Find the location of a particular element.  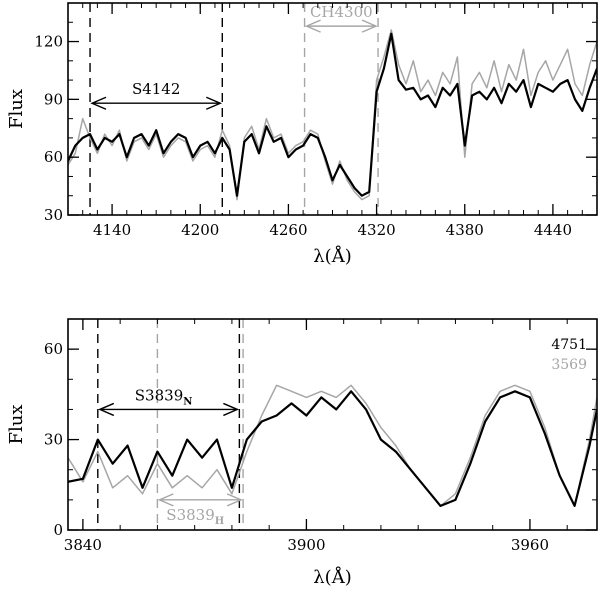

x-tick-label: 4140 is located at coordinates (112, 230).